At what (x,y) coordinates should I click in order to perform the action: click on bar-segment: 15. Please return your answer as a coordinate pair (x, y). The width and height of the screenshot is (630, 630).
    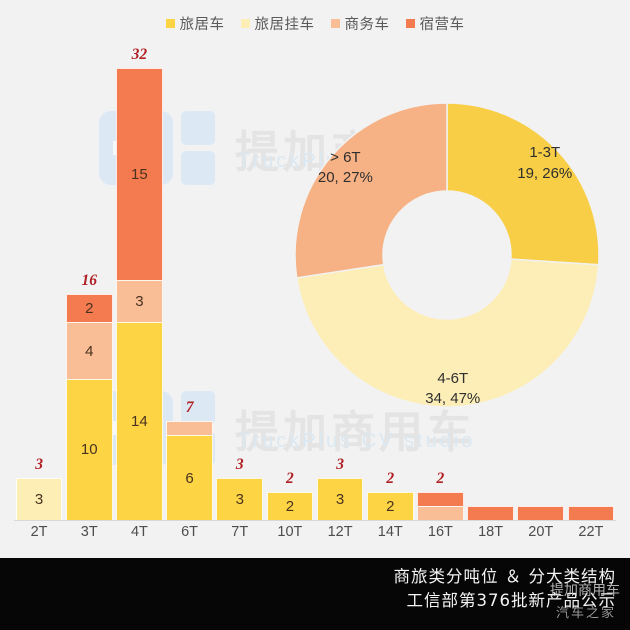
    Looking at the image, I should click on (139, 174).